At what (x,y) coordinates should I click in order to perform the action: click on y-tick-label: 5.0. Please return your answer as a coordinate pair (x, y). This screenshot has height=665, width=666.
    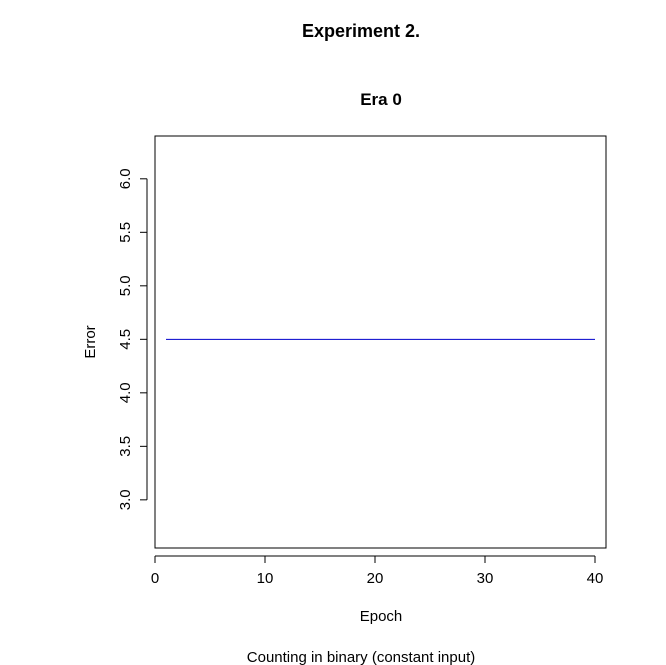
    Looking at the image, I should click on (125, 285).